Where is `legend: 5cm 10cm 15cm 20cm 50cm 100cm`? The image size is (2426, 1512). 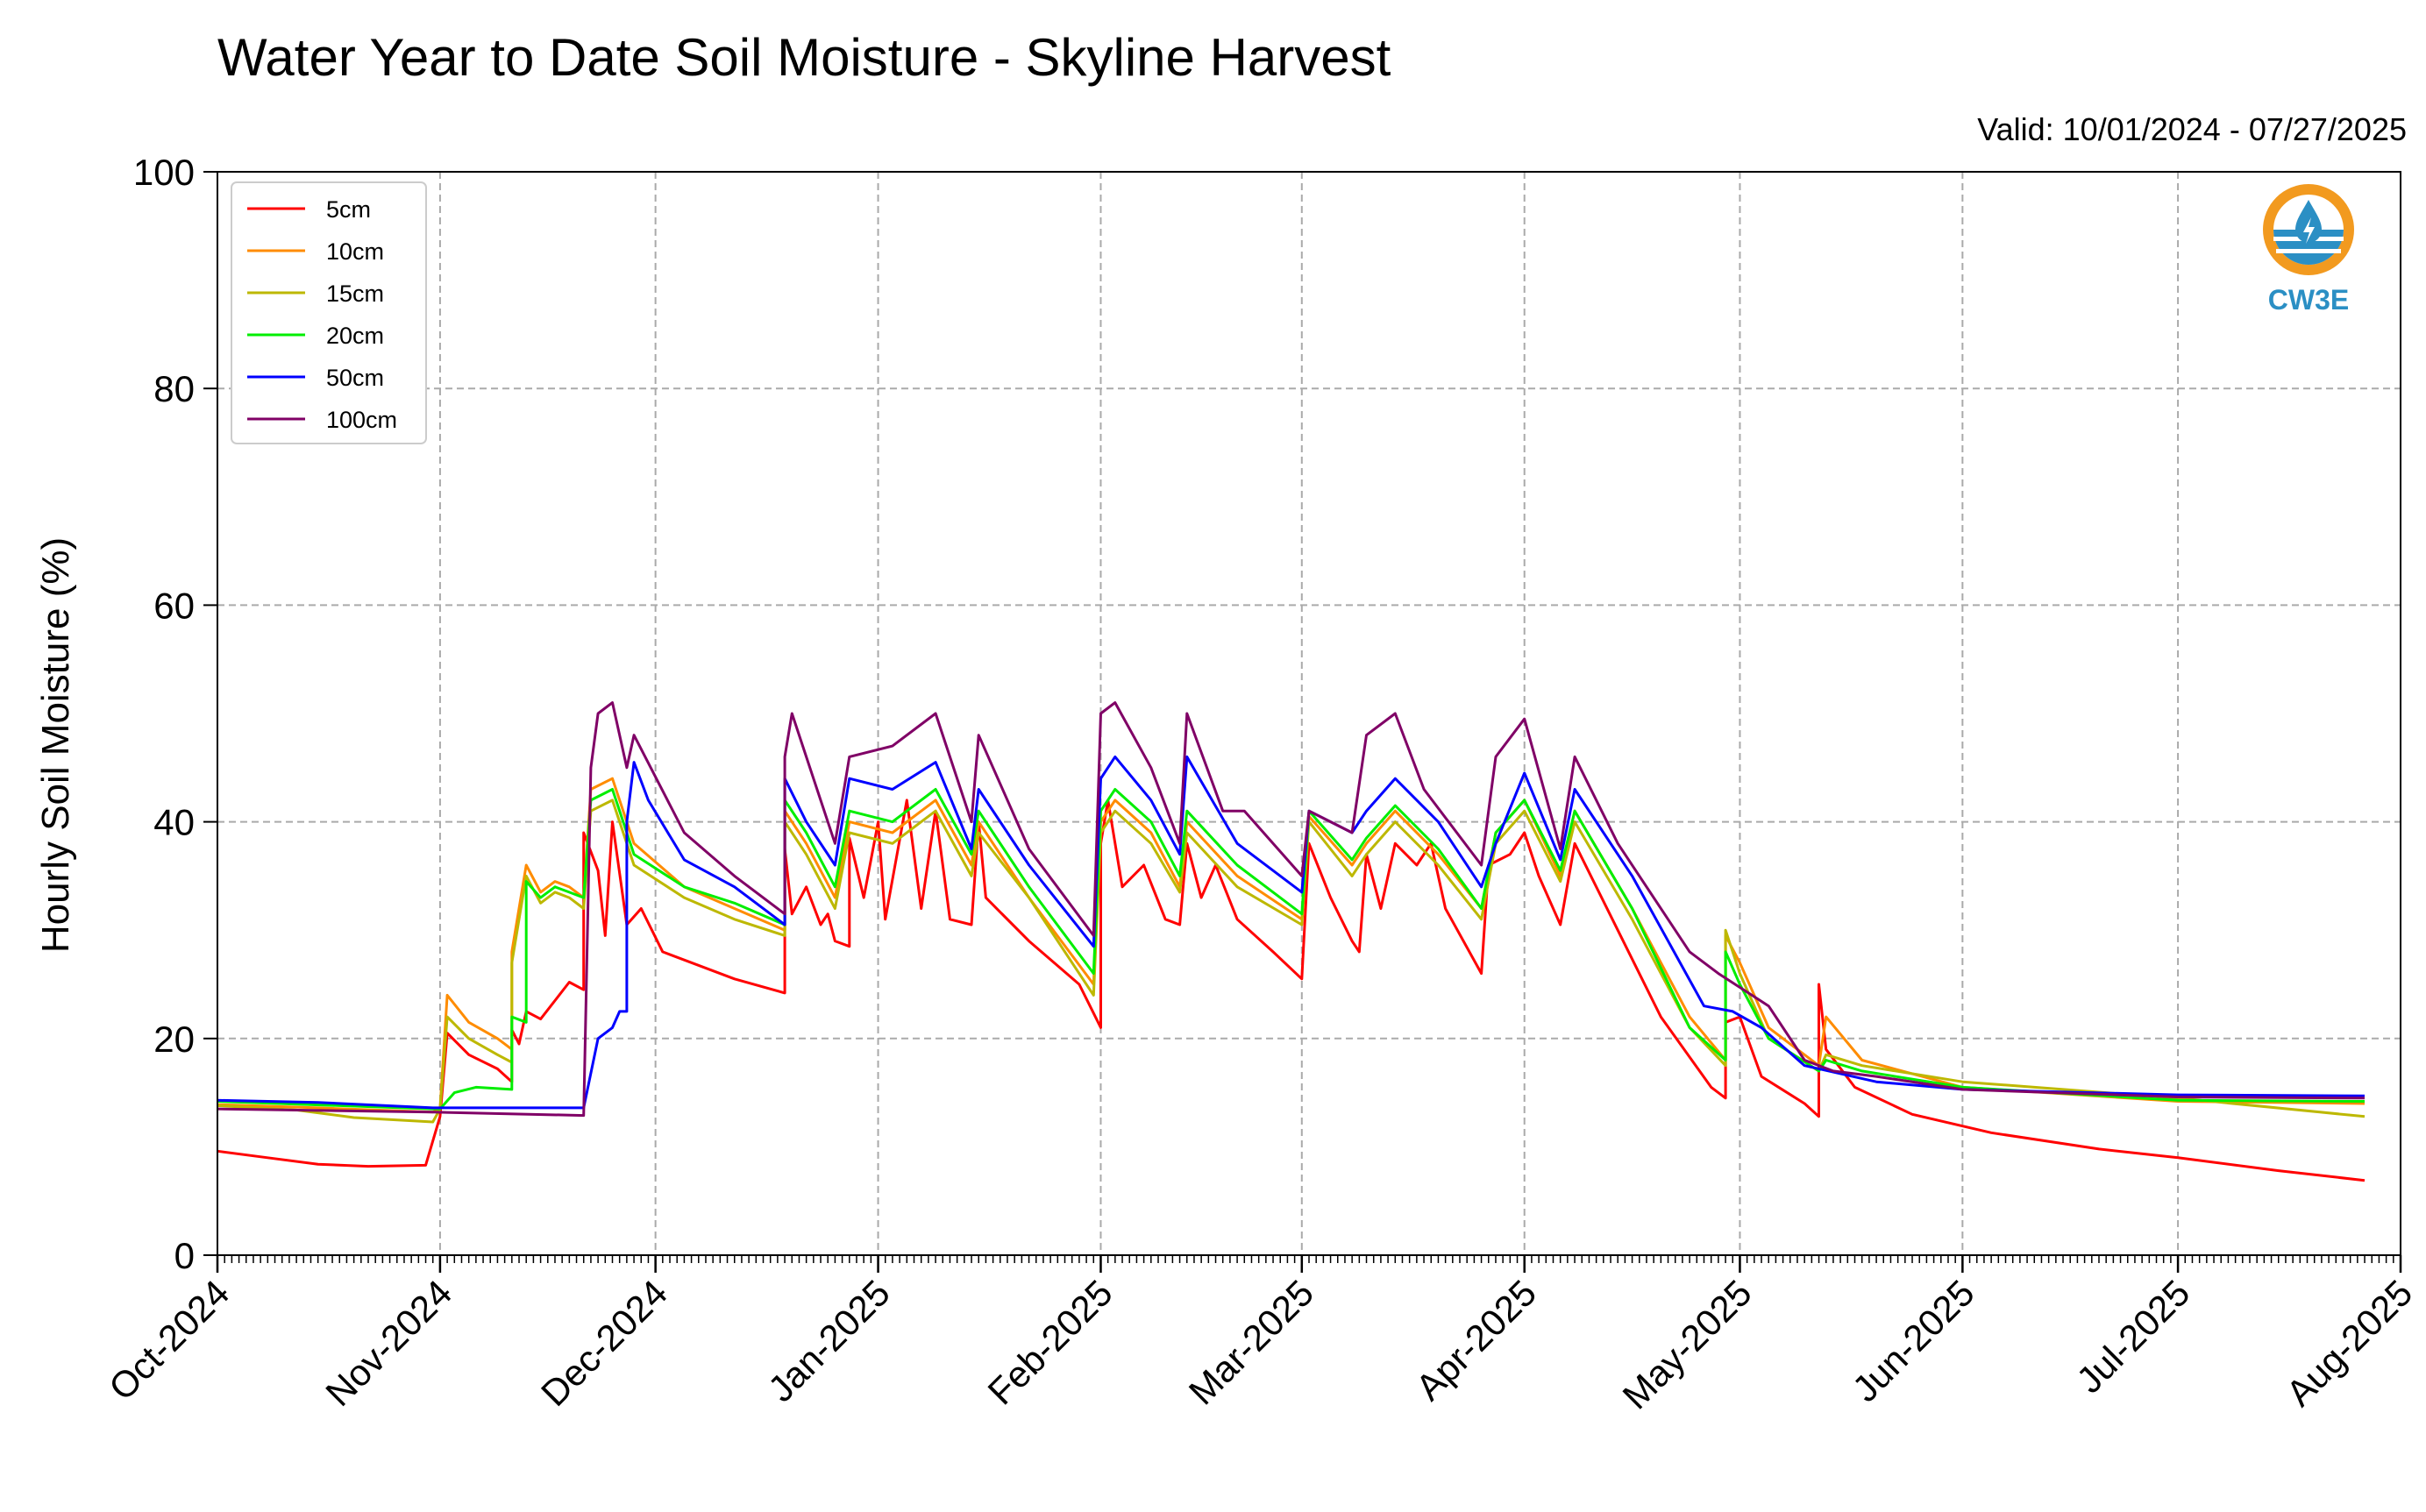
legend: 5cm 10cm 15cm 20cm 50cm 100cm is located at coordinates (329, 312).